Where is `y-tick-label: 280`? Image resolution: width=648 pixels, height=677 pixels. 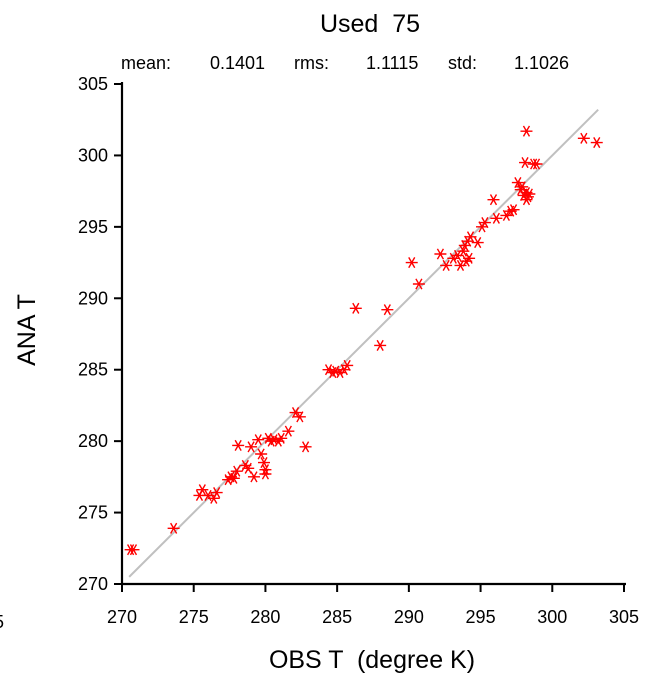
y-tick-label: 280 is located at coordinates (93, 441).